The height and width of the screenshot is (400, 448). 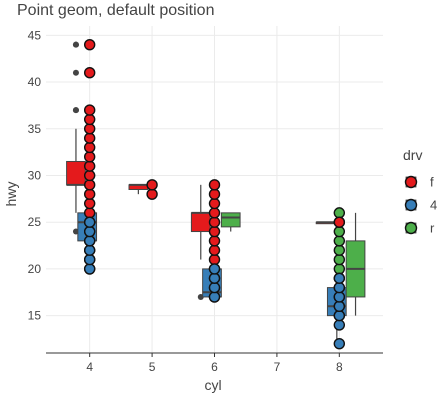 What do you see at coordinates (11, 194) in the screenshot?
I see `y-axis-title: hwy` at bounding box center [11, 194].